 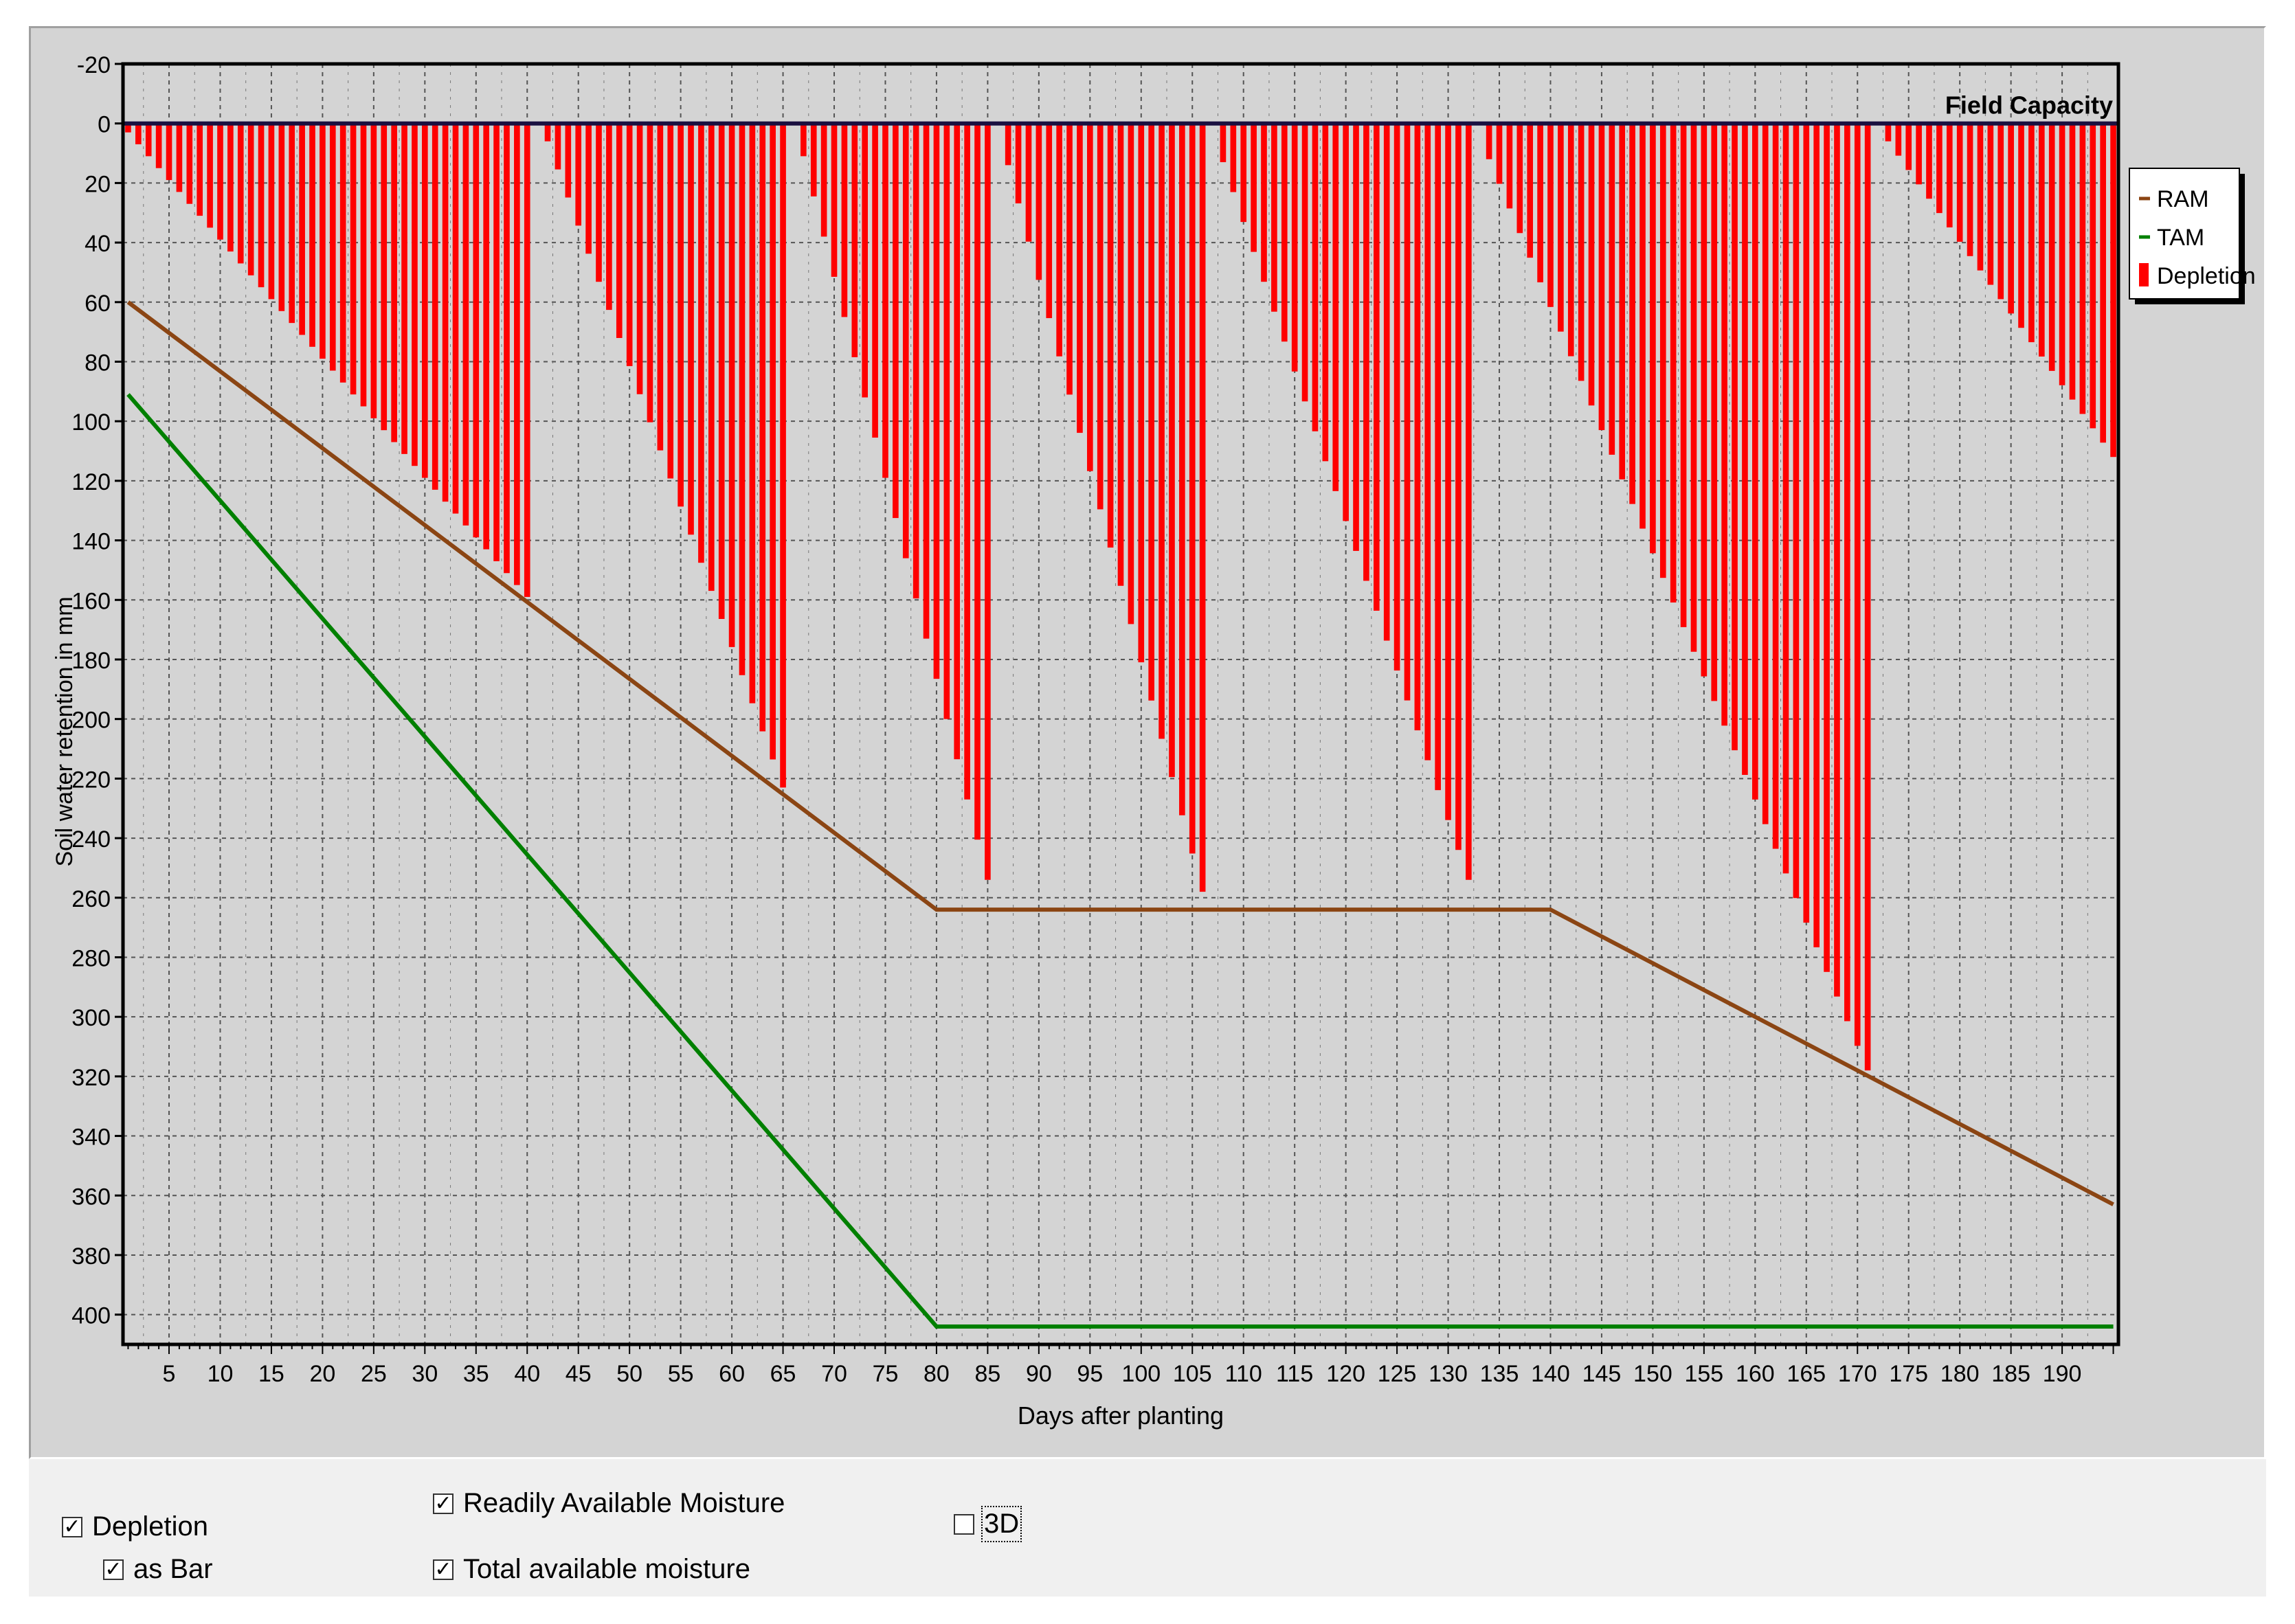 I want to click on y-tick-label: 140, so click(x=91, y=542).